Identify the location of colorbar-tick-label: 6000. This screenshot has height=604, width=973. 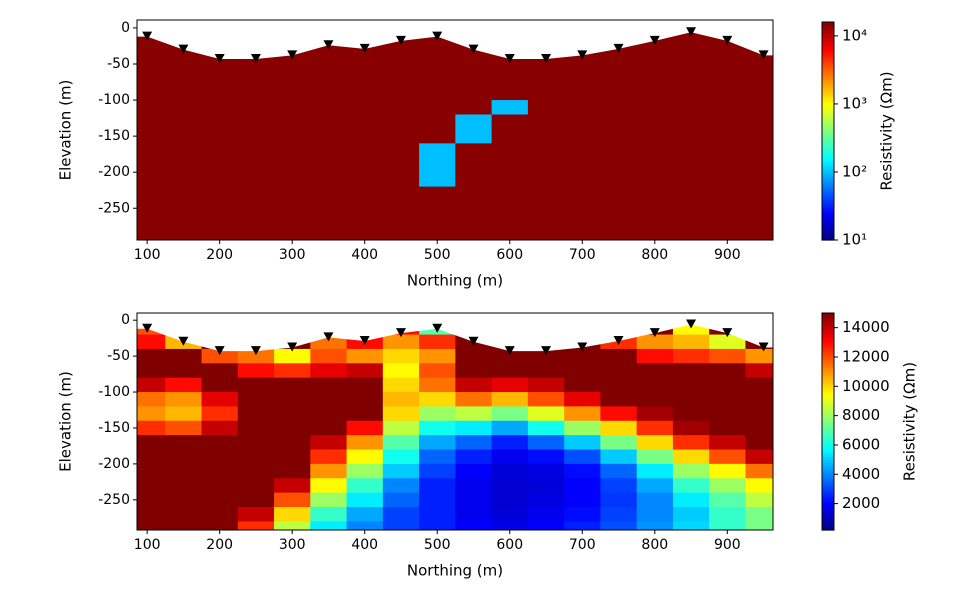
(861, 444).